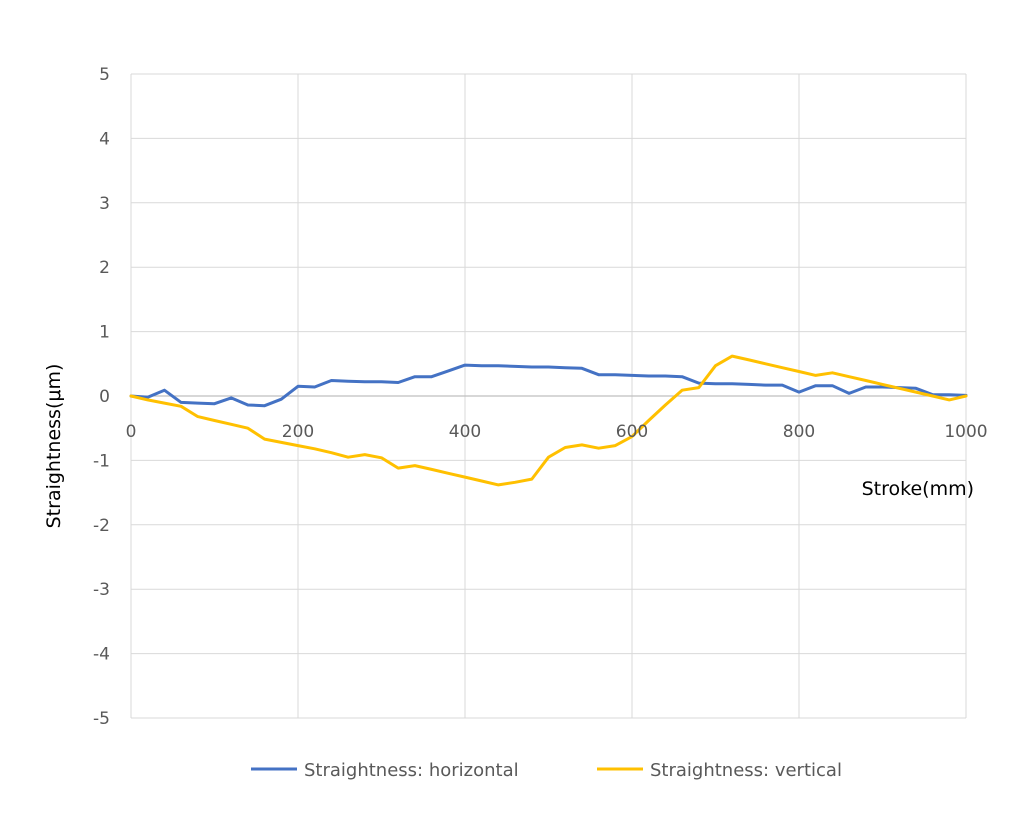 This screenshot has width=1024, height=818. Describe the element at coordinates (54, 446) in the screenshot. I see `y-axis-title: Straightness(μm)` at that location.